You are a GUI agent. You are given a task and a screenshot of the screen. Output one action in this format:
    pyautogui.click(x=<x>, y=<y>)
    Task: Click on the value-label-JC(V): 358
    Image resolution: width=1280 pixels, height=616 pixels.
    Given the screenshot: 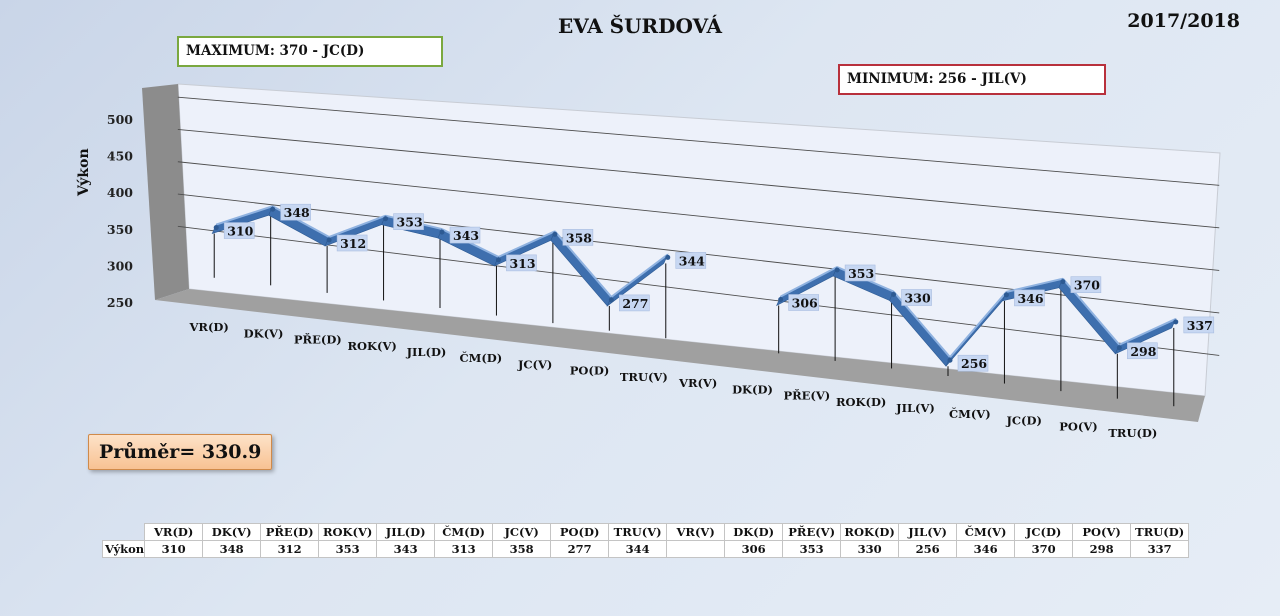 What is the action you would take?
    pyautogui.click(x=578, y=237)
    